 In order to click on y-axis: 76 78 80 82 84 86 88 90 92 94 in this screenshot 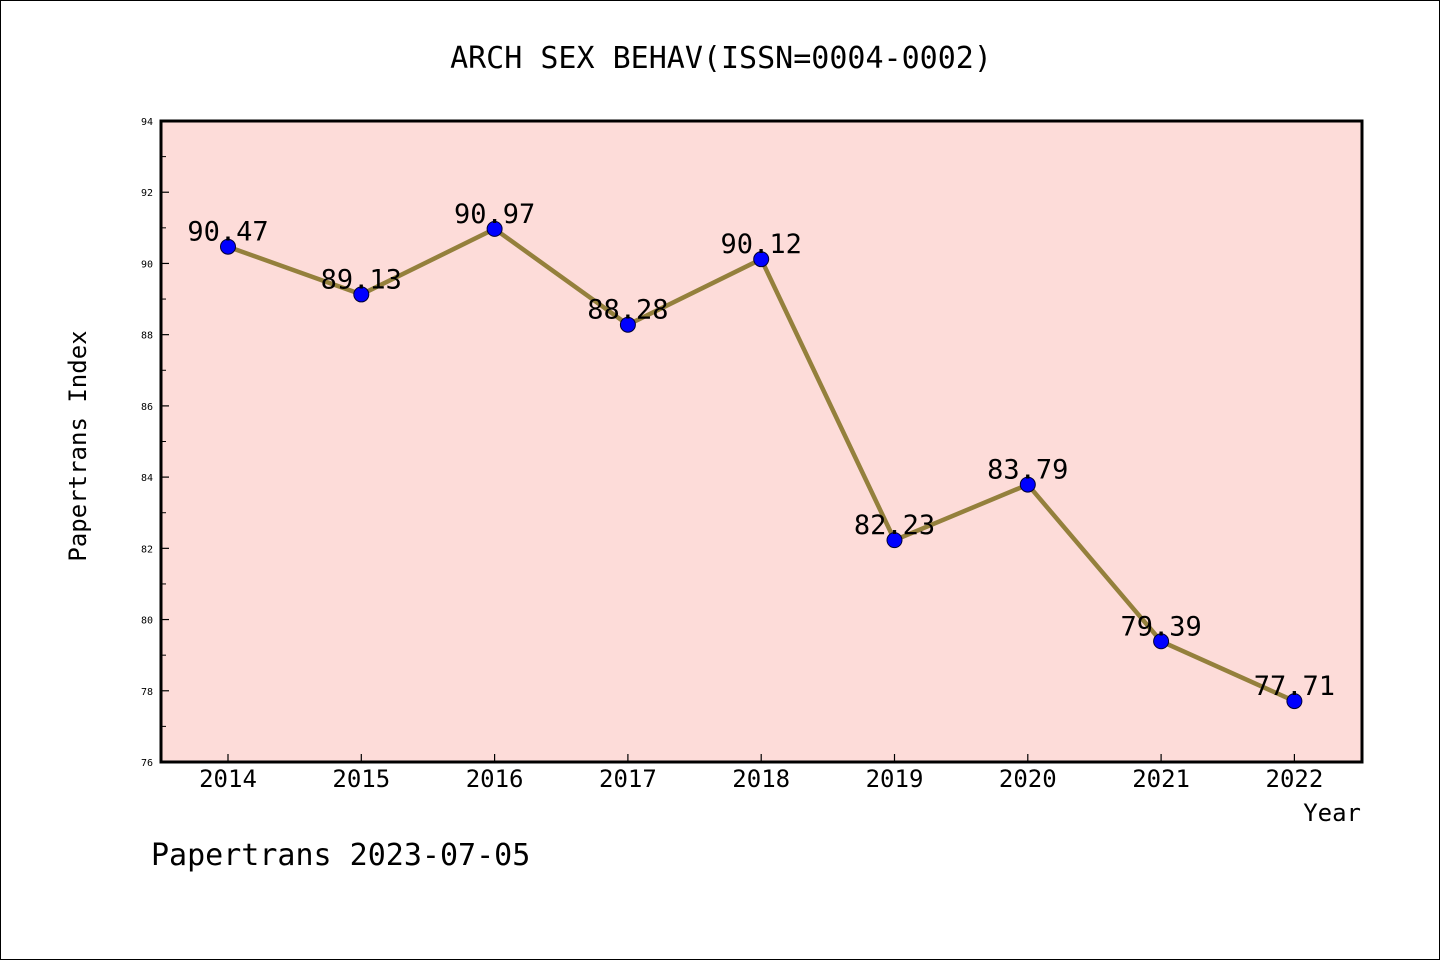, I will do `click(155, 443)`.